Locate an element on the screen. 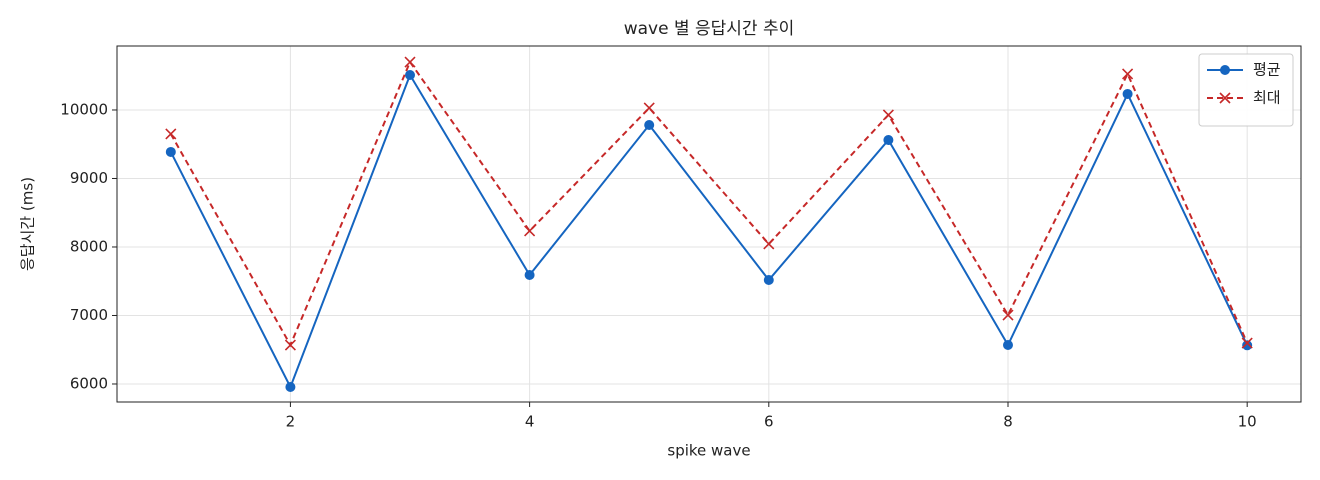 This screenshot has height=480, width=1320. x-tick-label: 4 is located at coordinates (530, 422).